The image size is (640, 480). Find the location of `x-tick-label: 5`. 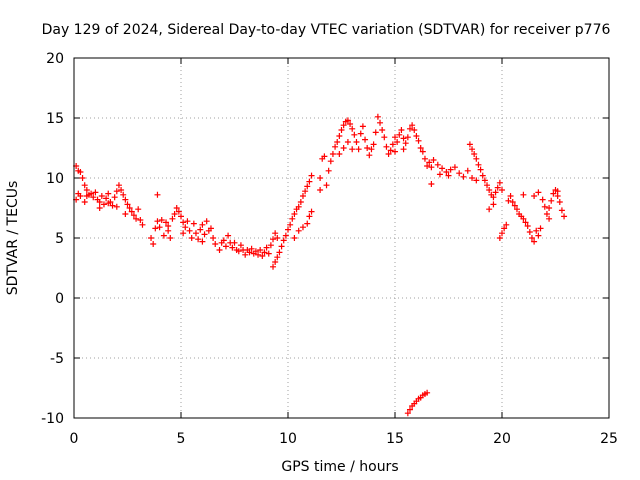

x-tick-label: 5 is located at coordinates (181, 439).